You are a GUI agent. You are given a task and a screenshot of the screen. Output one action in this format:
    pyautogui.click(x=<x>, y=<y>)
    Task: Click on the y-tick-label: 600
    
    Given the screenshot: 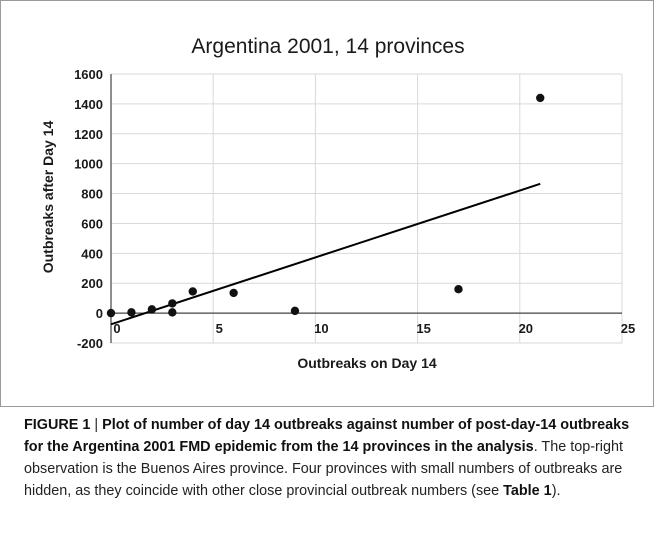 What is the action you would take?
    pyautogui.click(x=92, y=223)
    